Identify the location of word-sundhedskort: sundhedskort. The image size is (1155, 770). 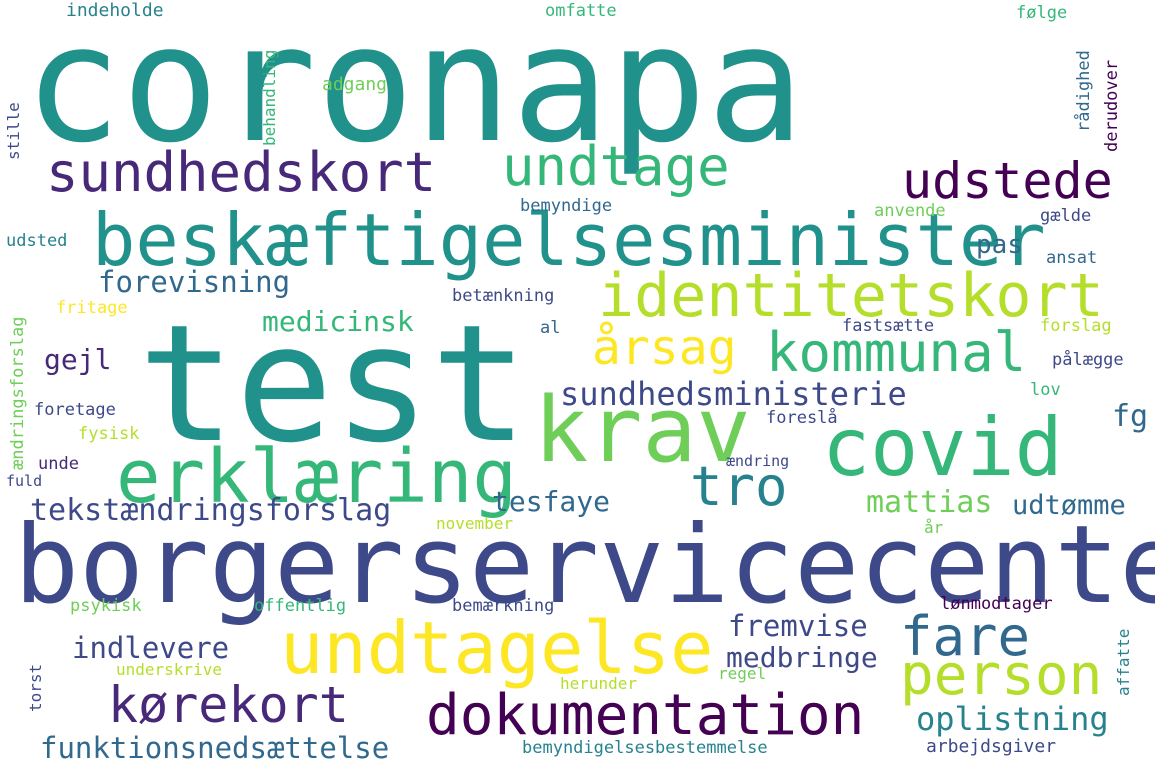
(241, 172).